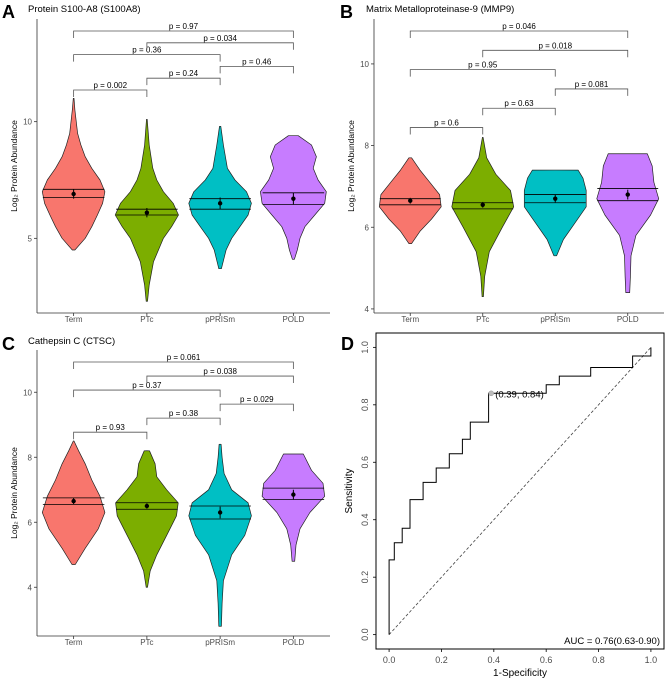  I want to click on x-tick-label: 0.4, so click(494, 660).